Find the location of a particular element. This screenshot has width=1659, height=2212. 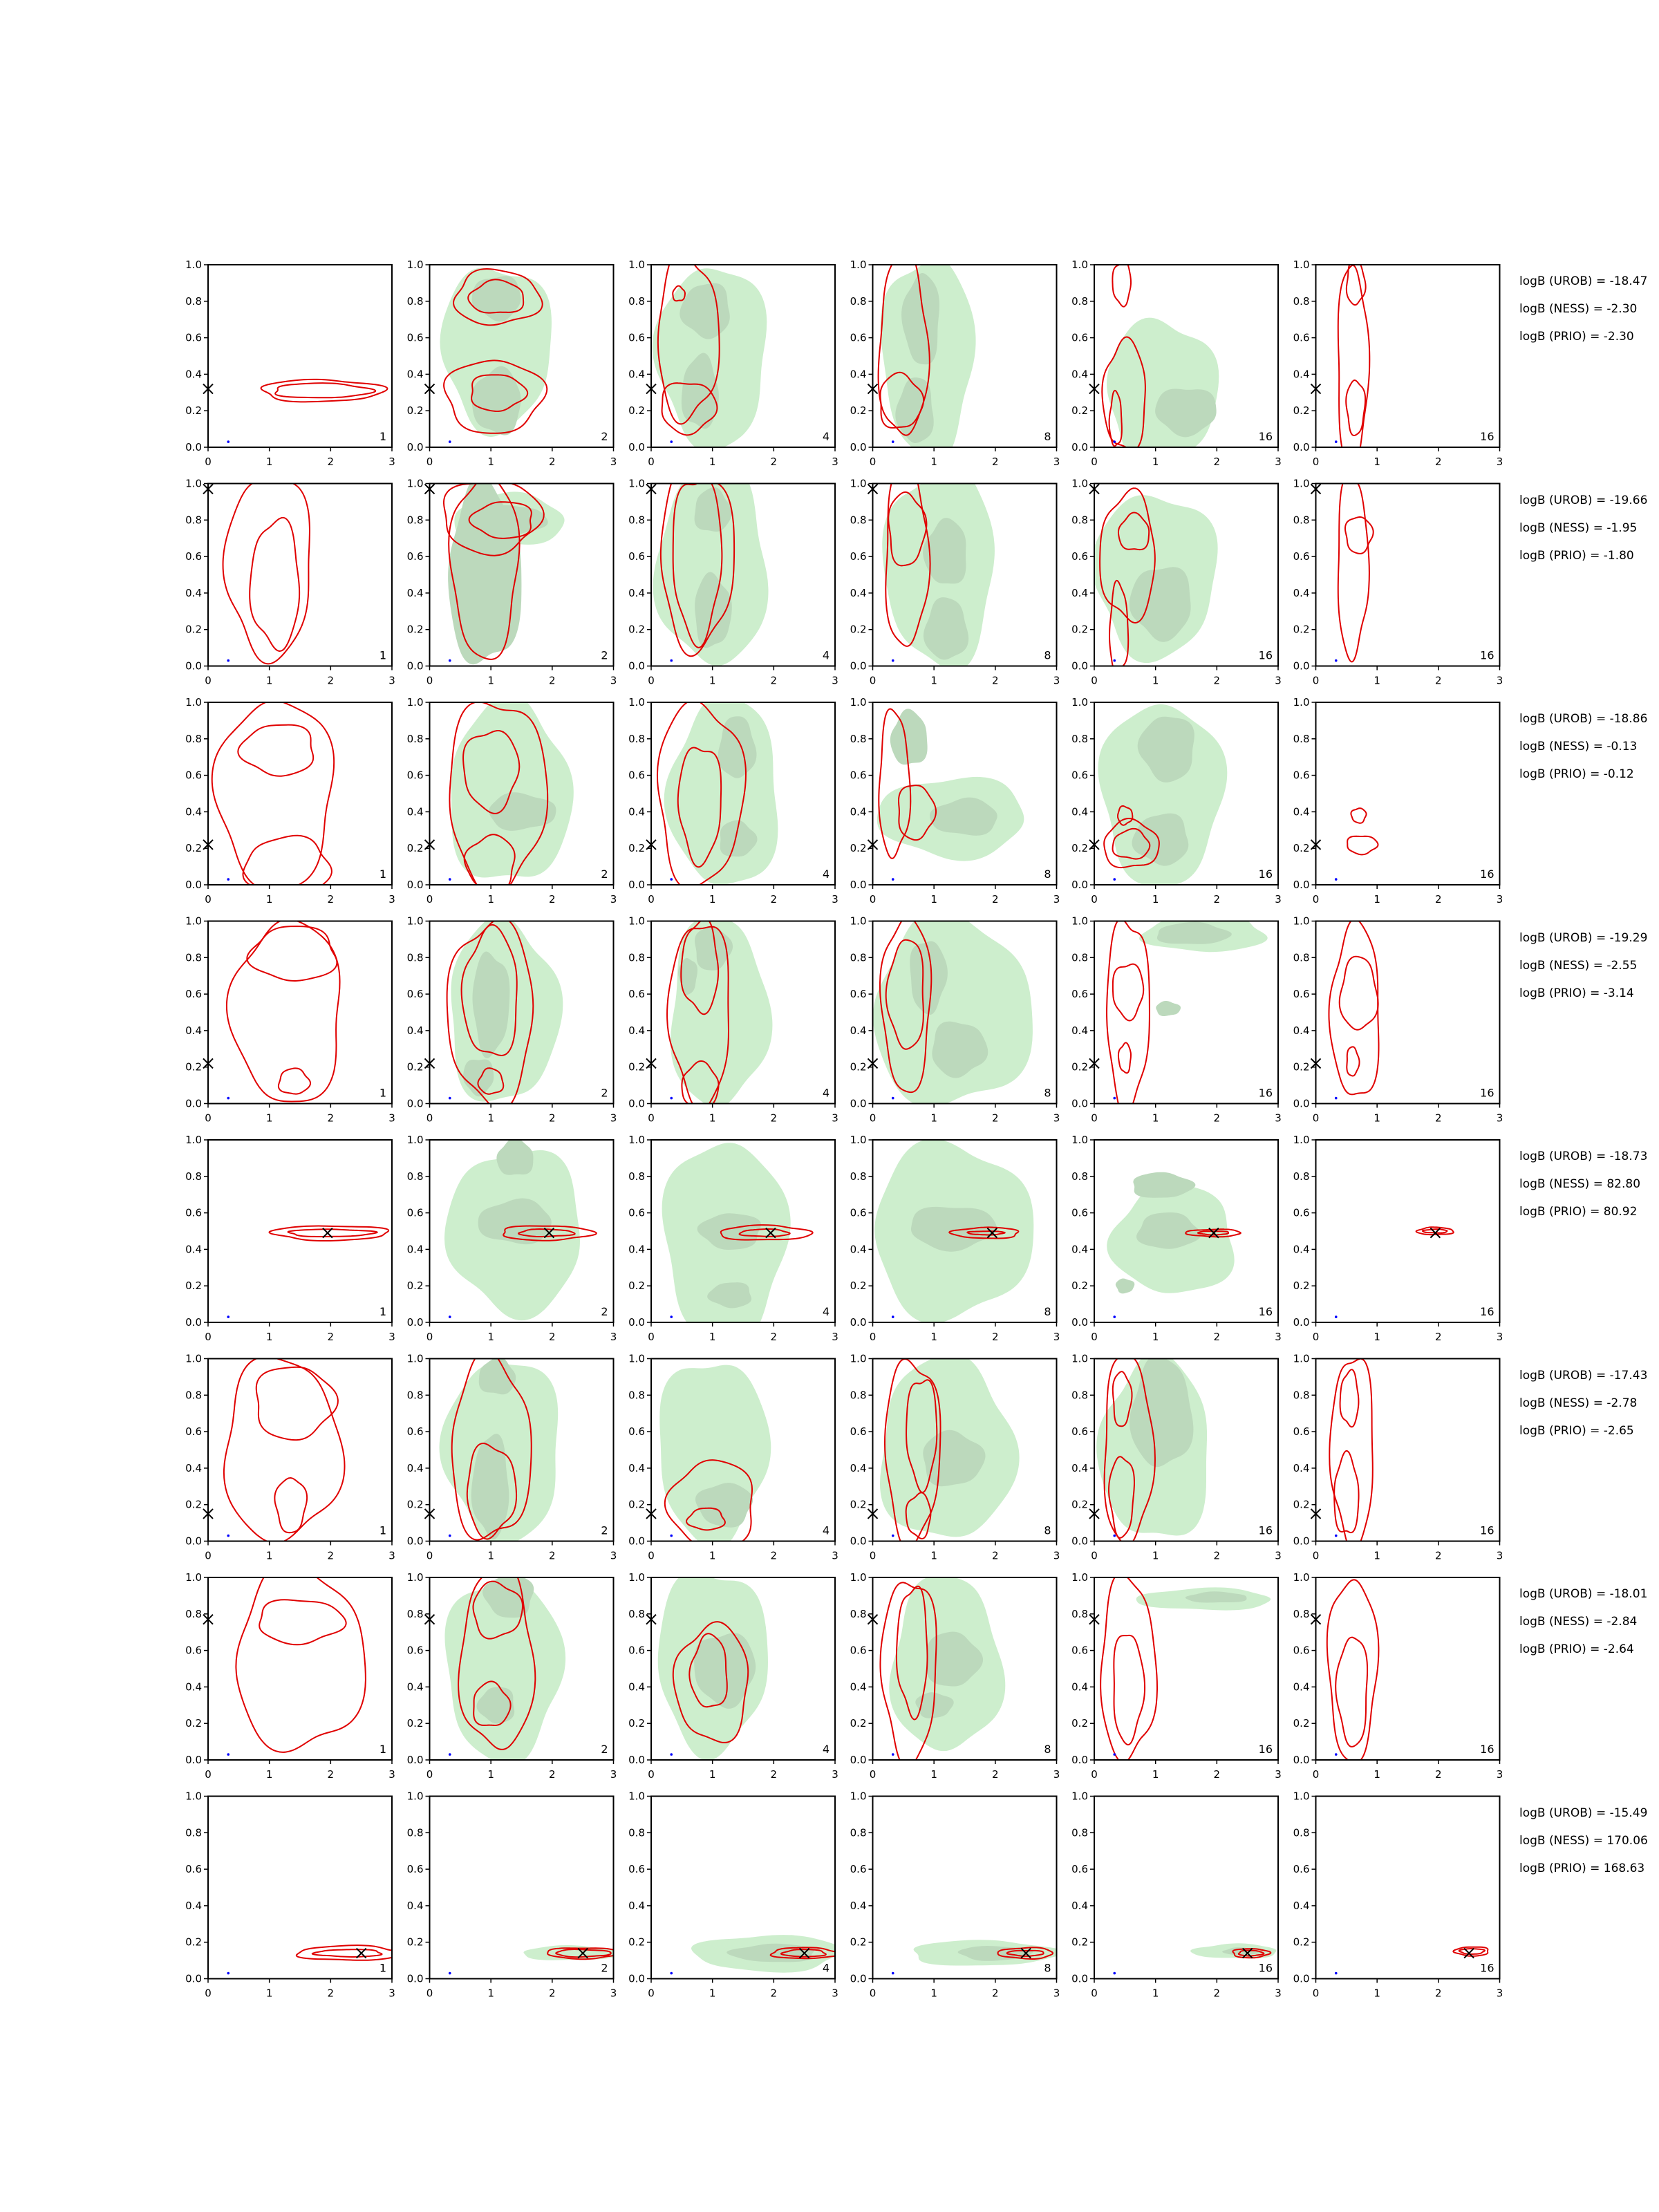

panel-r6-c2: 0 1 2 3 0.0 0.2 0.4 0.6 0.8 1.0 2 is located at coordinates (512, 1457).